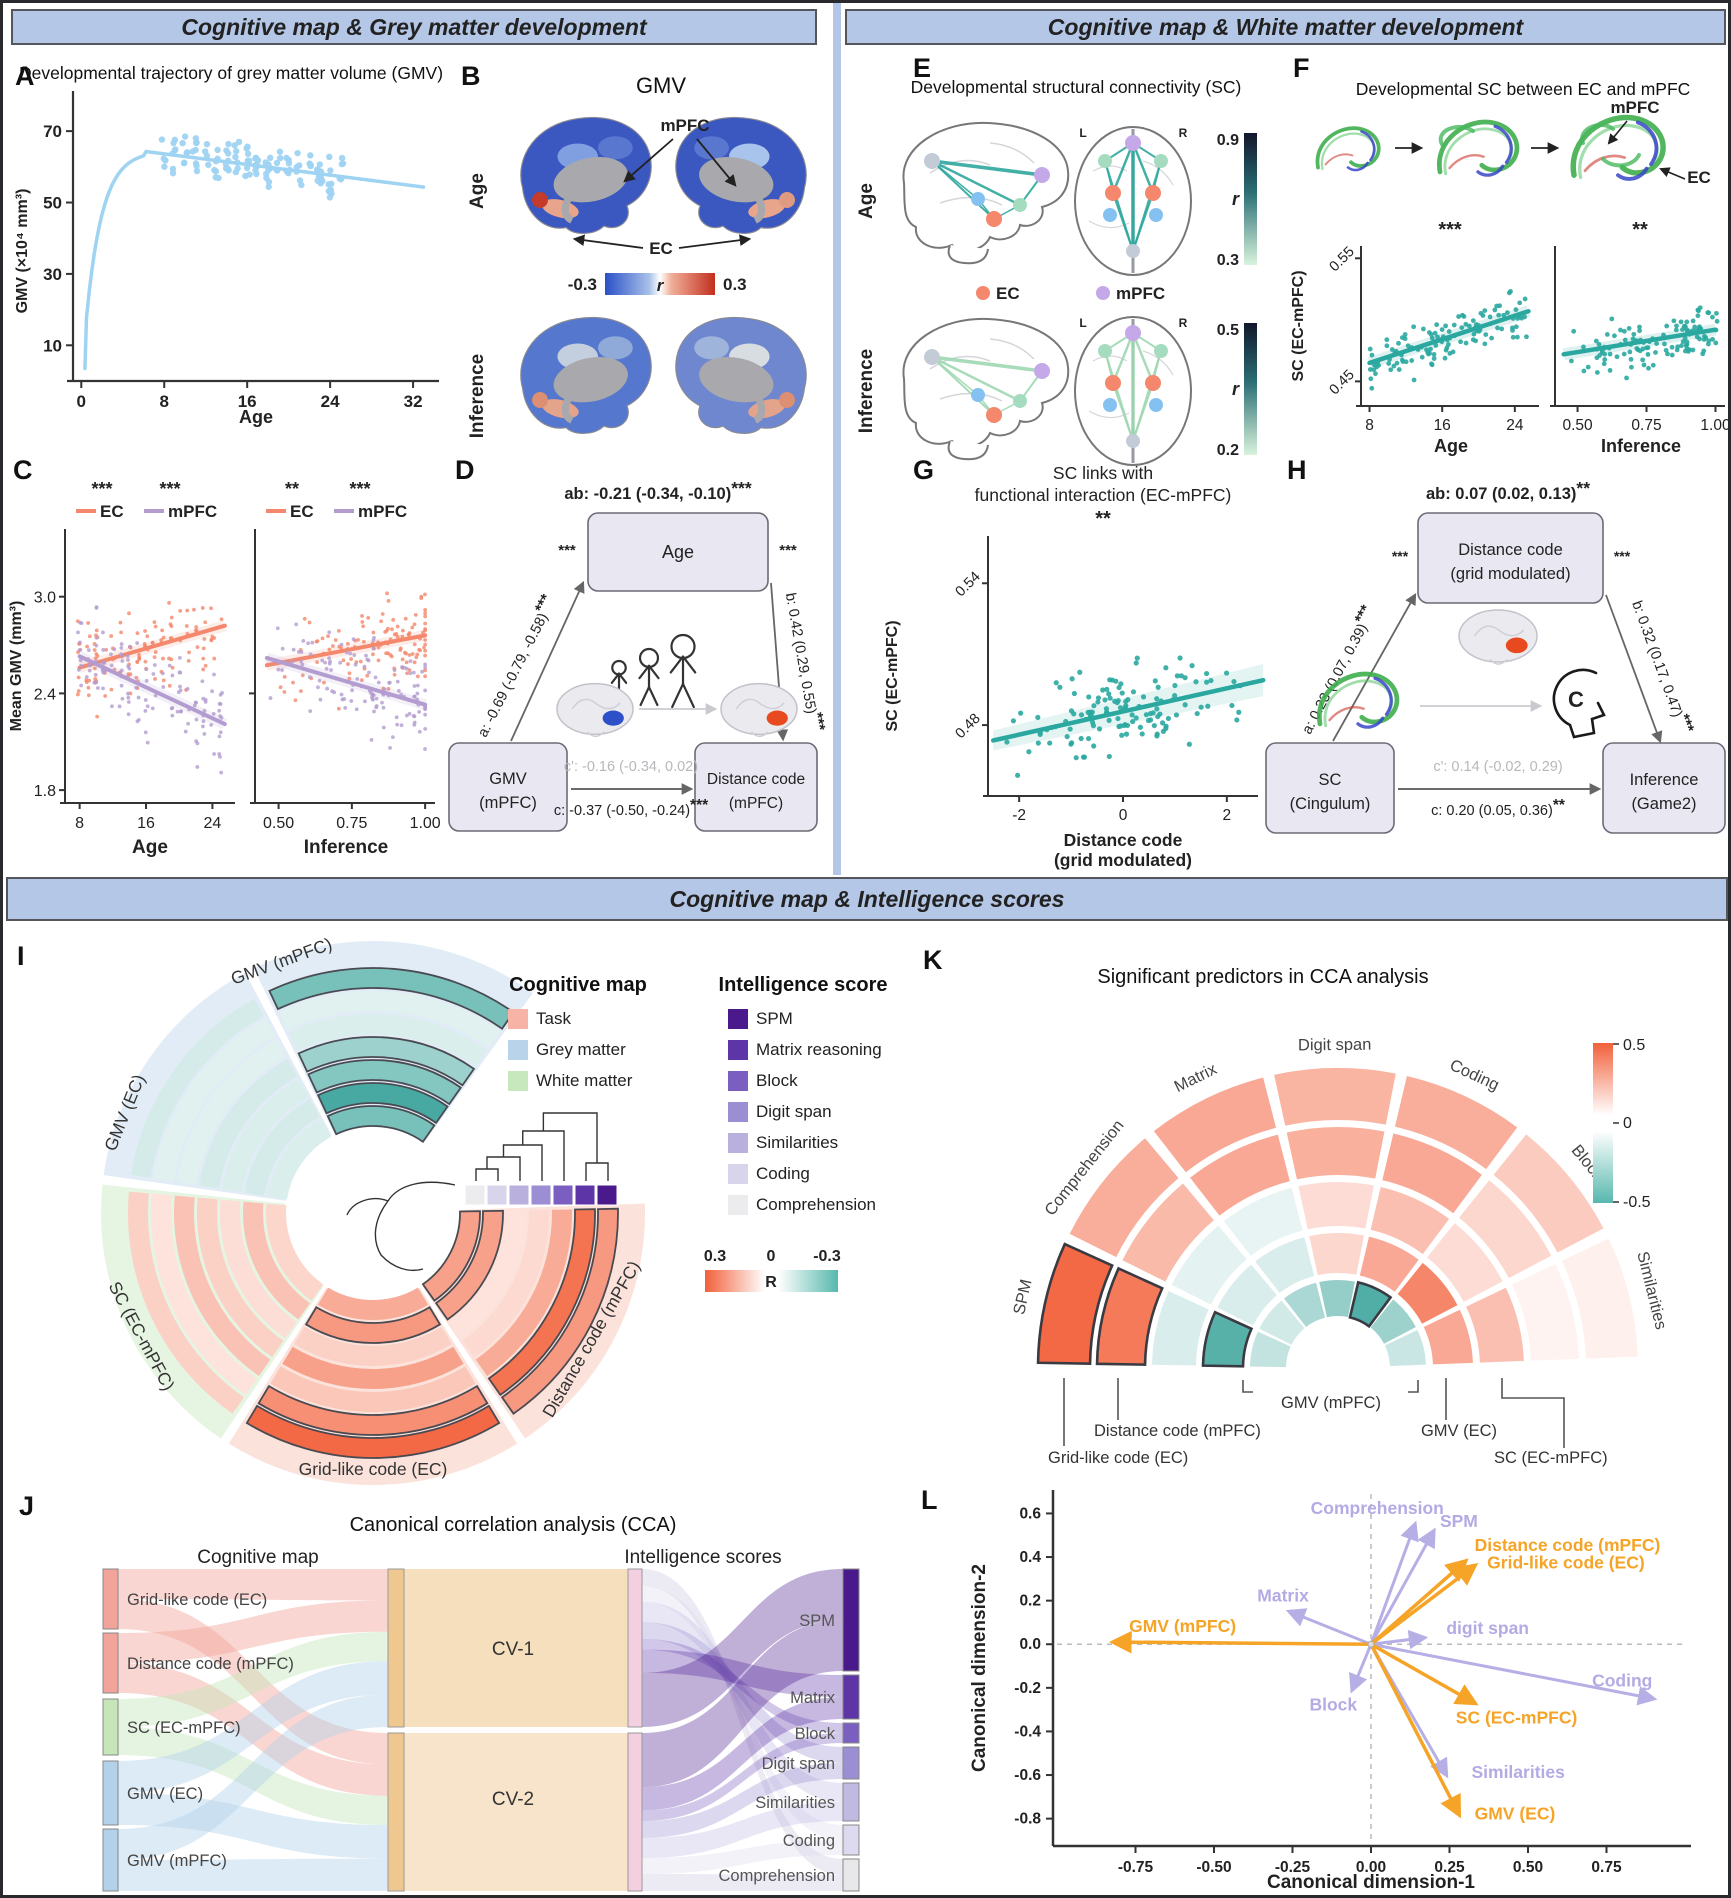 This screenshot has width=1731, height=1898. Describe the element at coordinates (1646, 425) in the screenshot. I see `svg-text: 0.75` at that location.